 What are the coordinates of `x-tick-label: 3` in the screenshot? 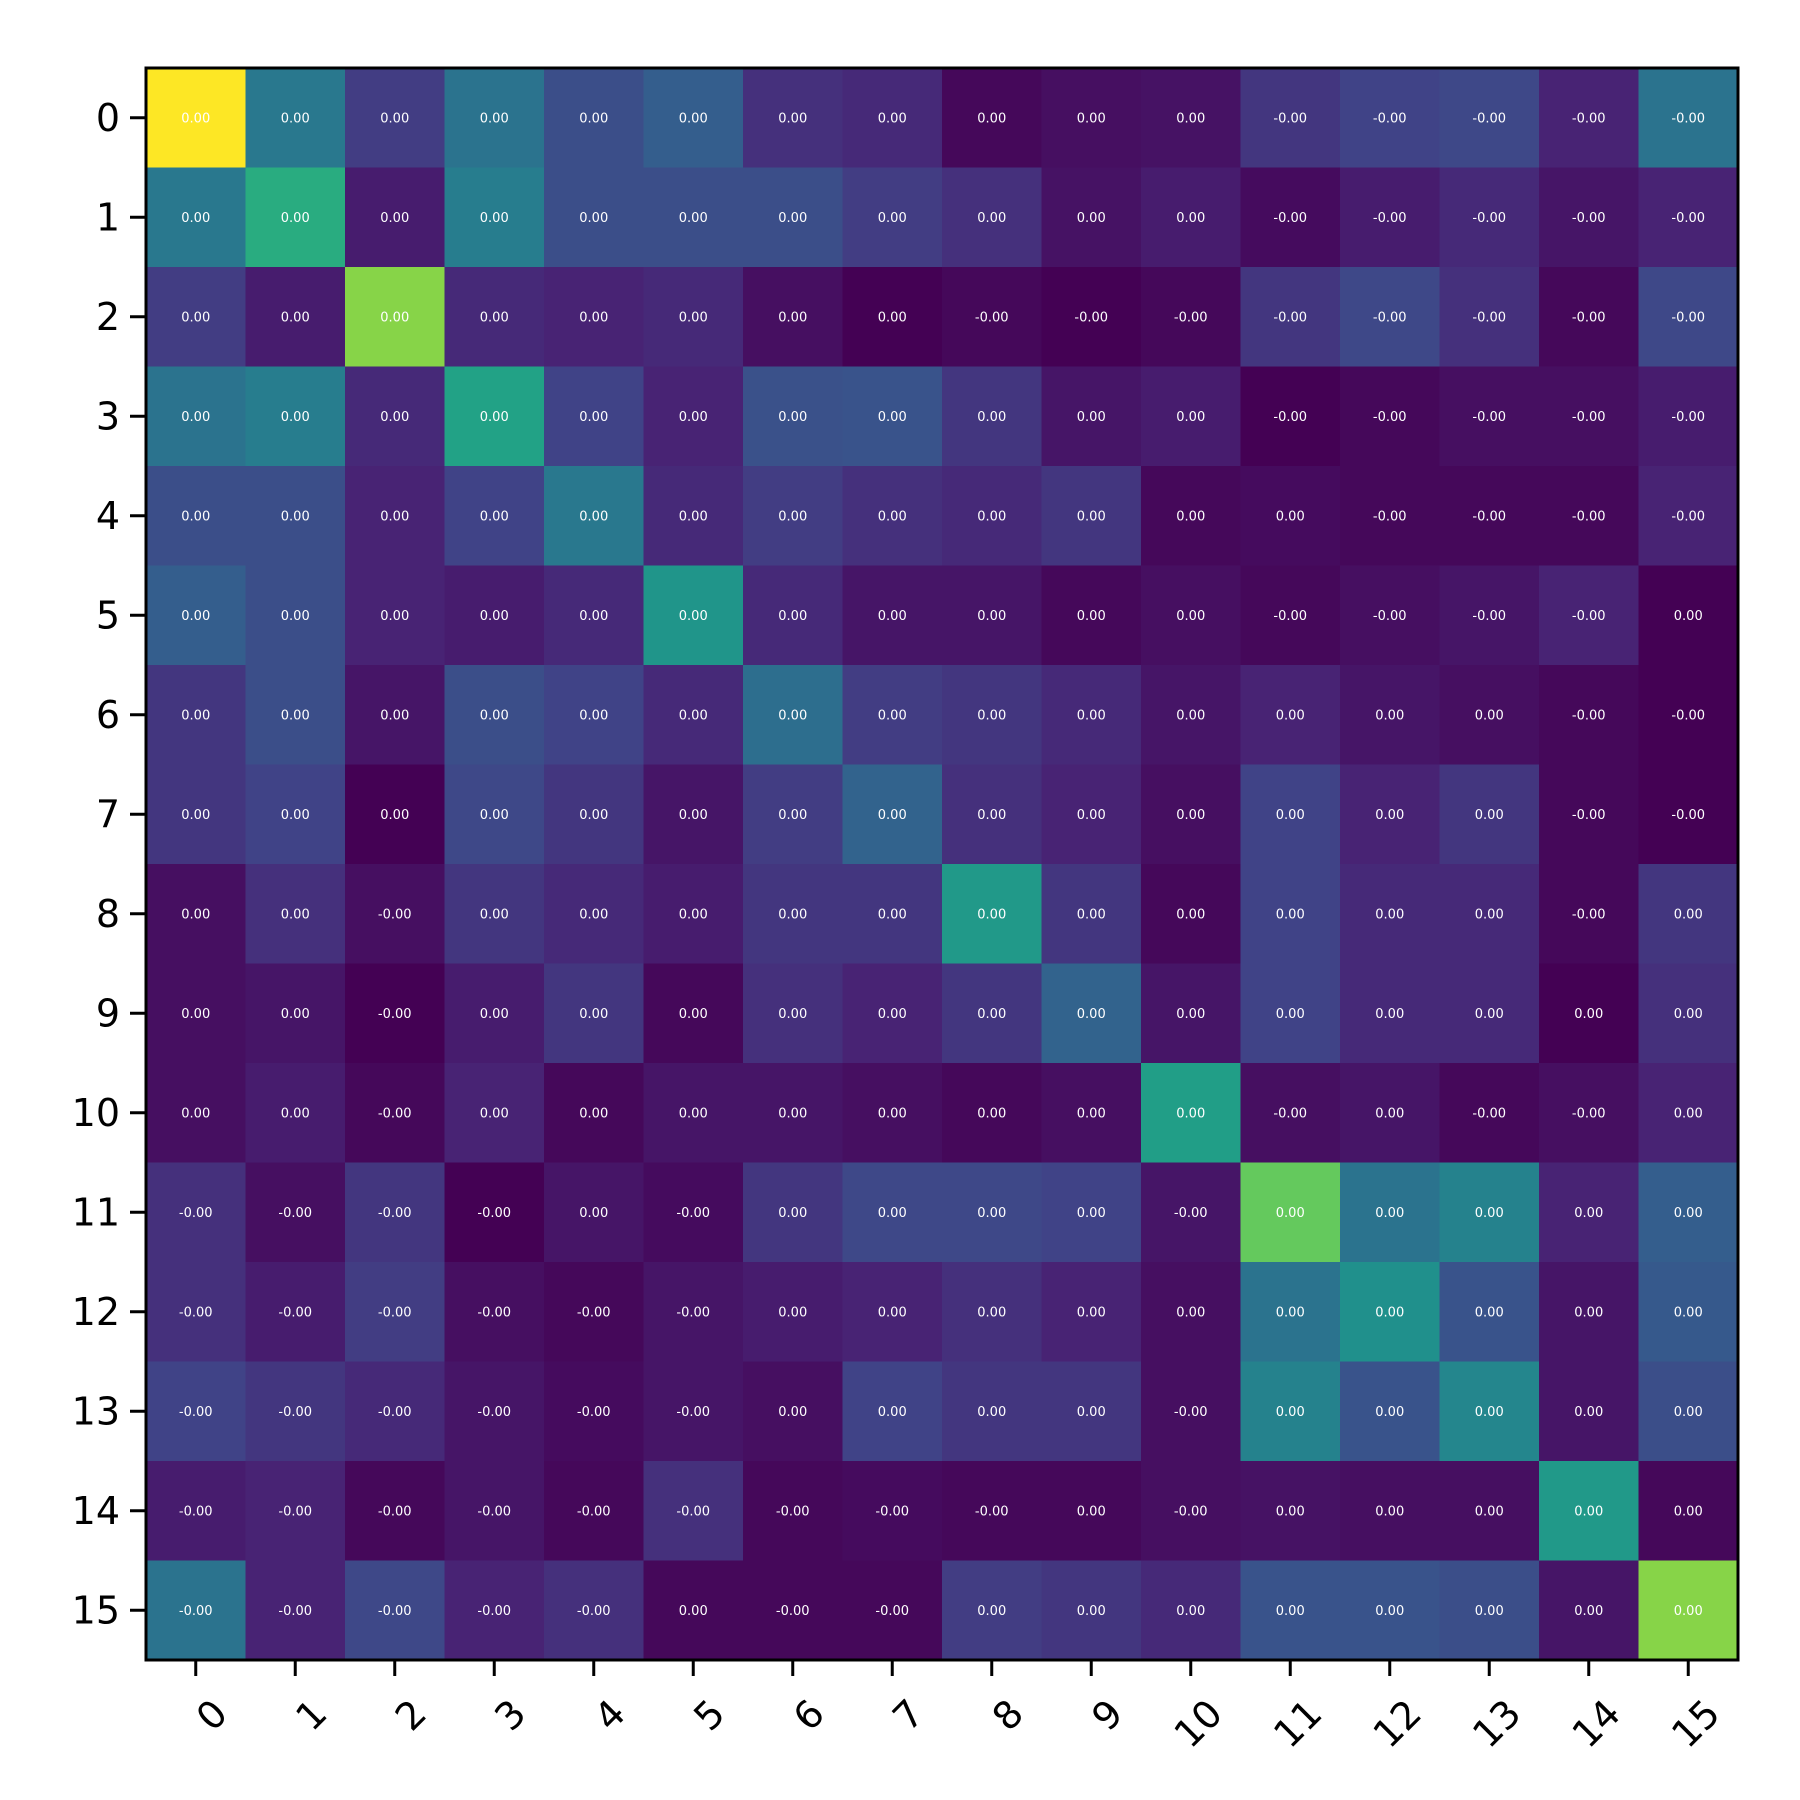 It's located at (510, 1715).